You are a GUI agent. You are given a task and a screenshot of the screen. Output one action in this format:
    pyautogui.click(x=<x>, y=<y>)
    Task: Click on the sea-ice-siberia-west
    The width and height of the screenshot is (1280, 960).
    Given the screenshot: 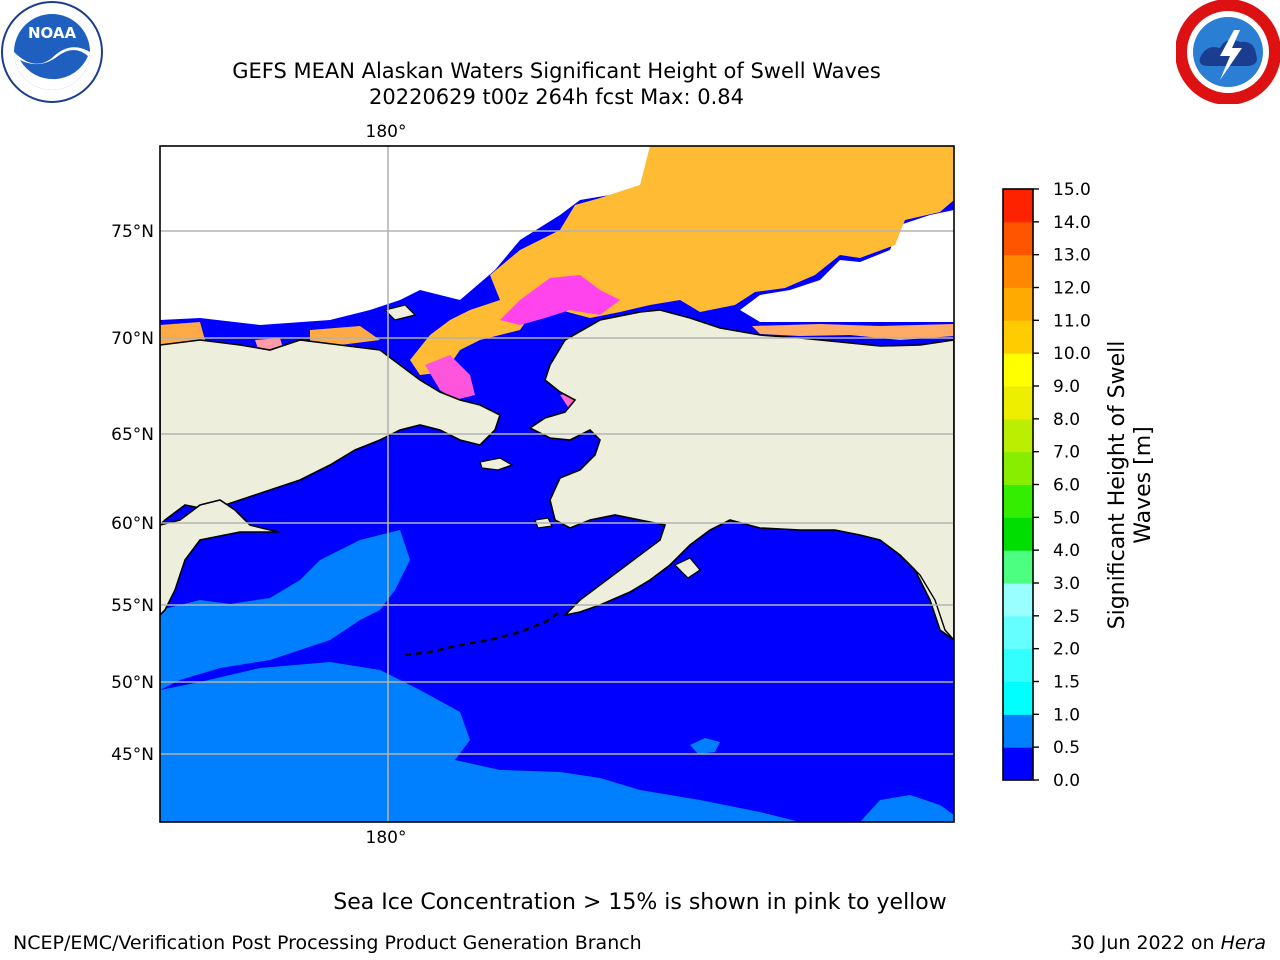 What is the action you would take?
    pyautogui.click(x=182, y=333)
    